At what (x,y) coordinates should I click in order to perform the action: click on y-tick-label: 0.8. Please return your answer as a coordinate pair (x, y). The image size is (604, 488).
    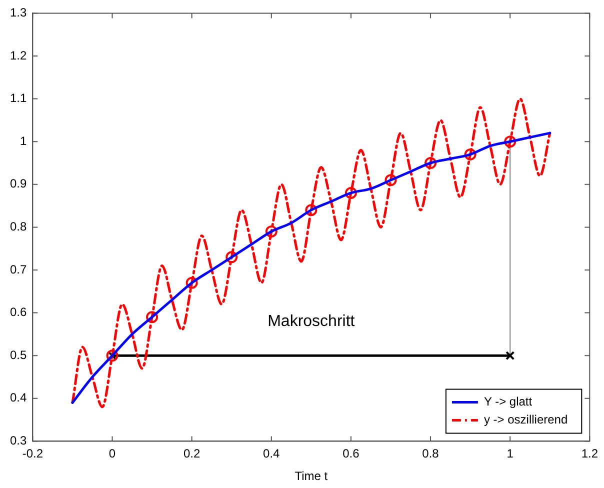
    Looking at the image, I should click on (18, 227).